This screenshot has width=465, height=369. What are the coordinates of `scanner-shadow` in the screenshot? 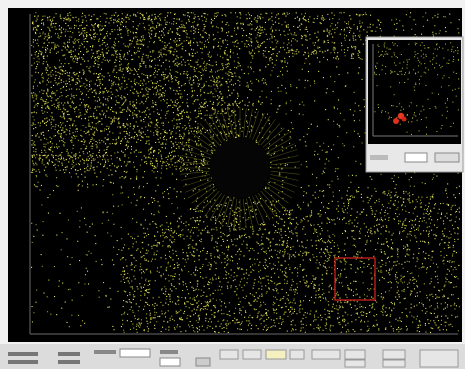 It's located at (240, 168).